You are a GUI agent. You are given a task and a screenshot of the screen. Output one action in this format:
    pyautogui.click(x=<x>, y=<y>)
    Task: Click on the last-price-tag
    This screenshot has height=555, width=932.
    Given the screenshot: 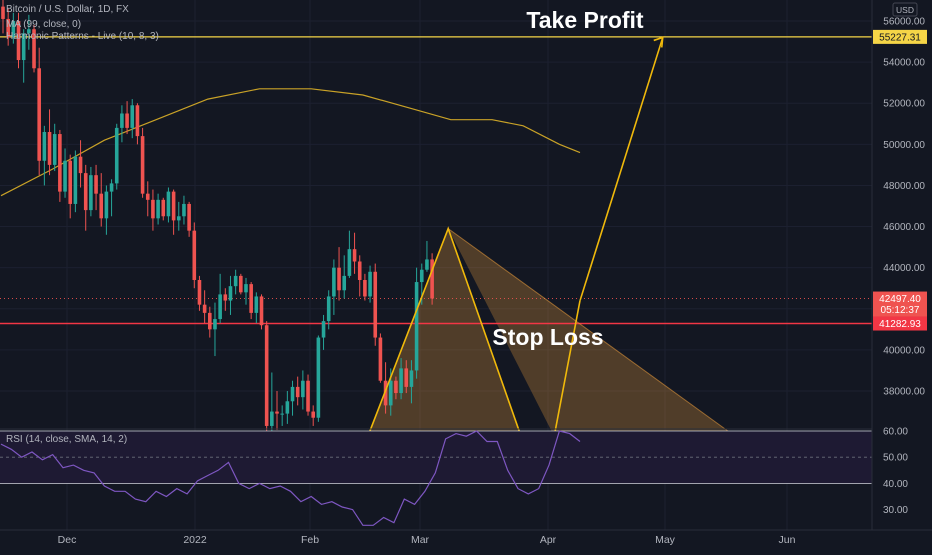 What is the action you would take?
    pyautogui.click(x=900, y=304)
    